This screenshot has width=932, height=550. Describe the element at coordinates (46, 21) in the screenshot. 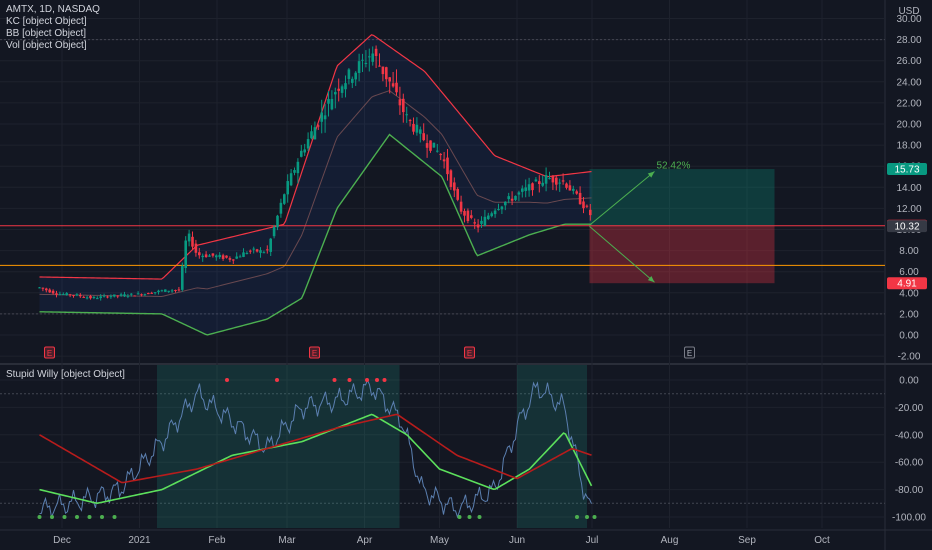

I see `indicator-kc: KC [object Object]` at that location.